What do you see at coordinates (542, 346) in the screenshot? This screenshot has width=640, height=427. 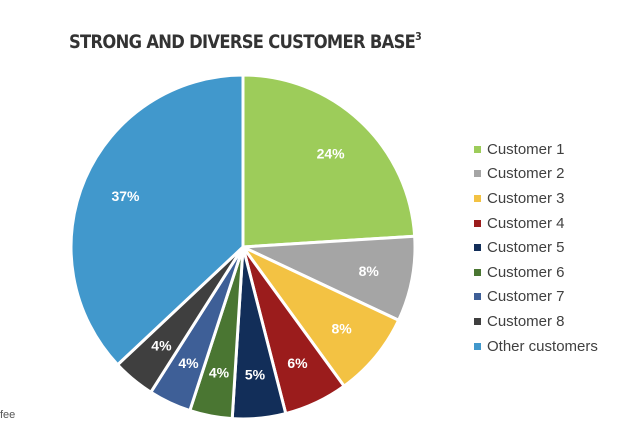 I see `legend-label: Other customers` at bounding box center [542, 346].